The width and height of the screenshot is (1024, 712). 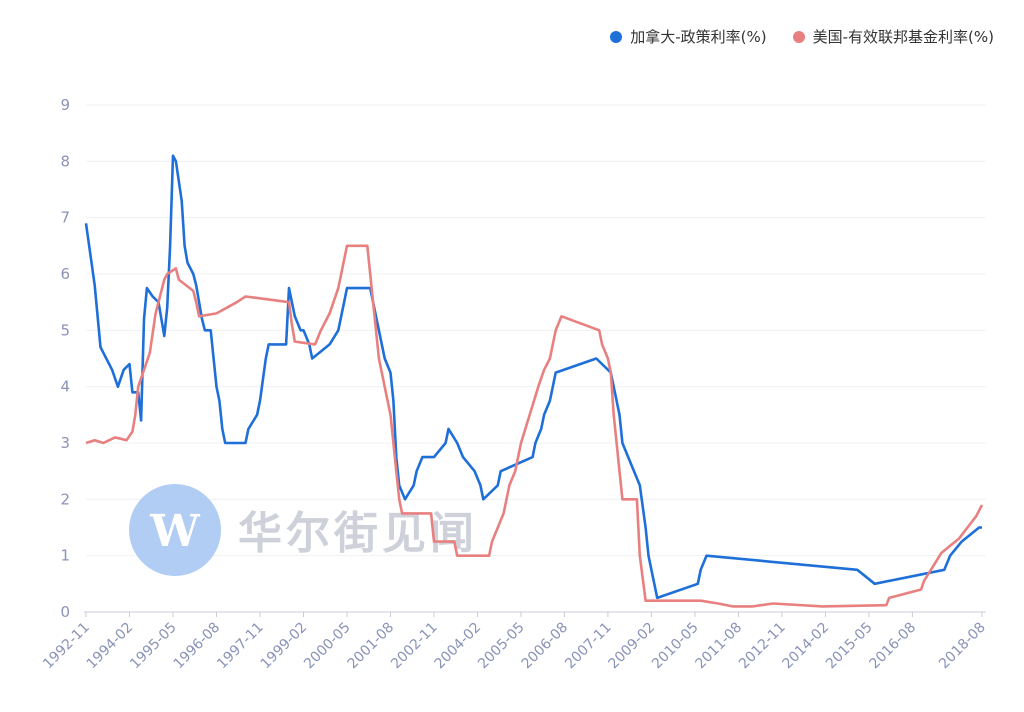 What do you see at coordinates (719, 646) in the screenshot?
I see `x-tick-label: 2011-08` at bounding box center [719, 646].